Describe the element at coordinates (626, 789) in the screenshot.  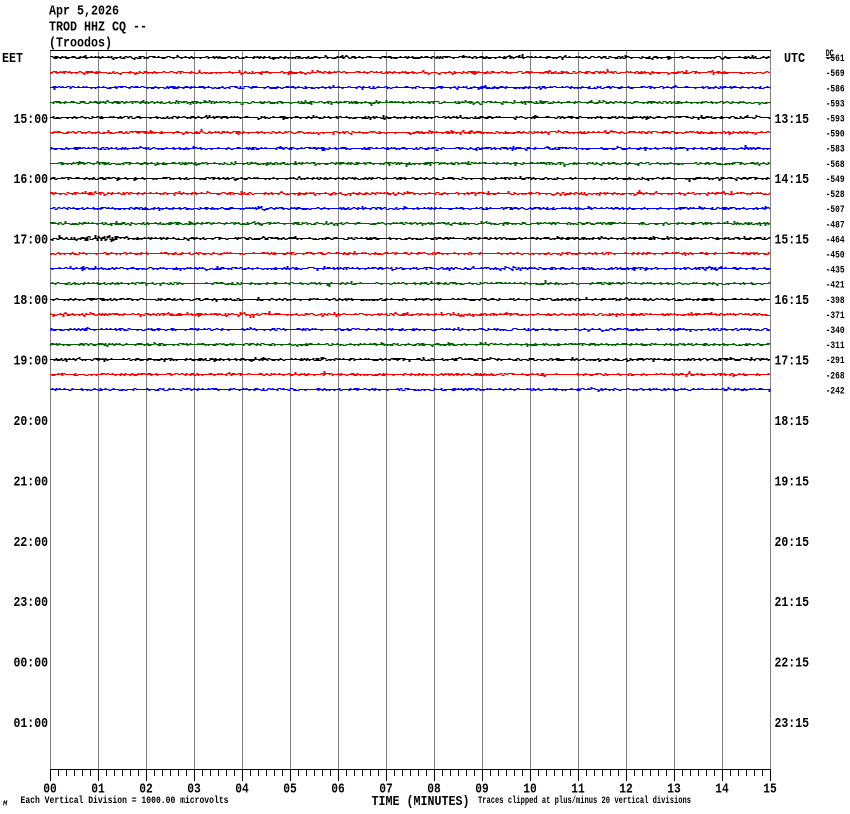
I see `svg-text: 12` at that location.